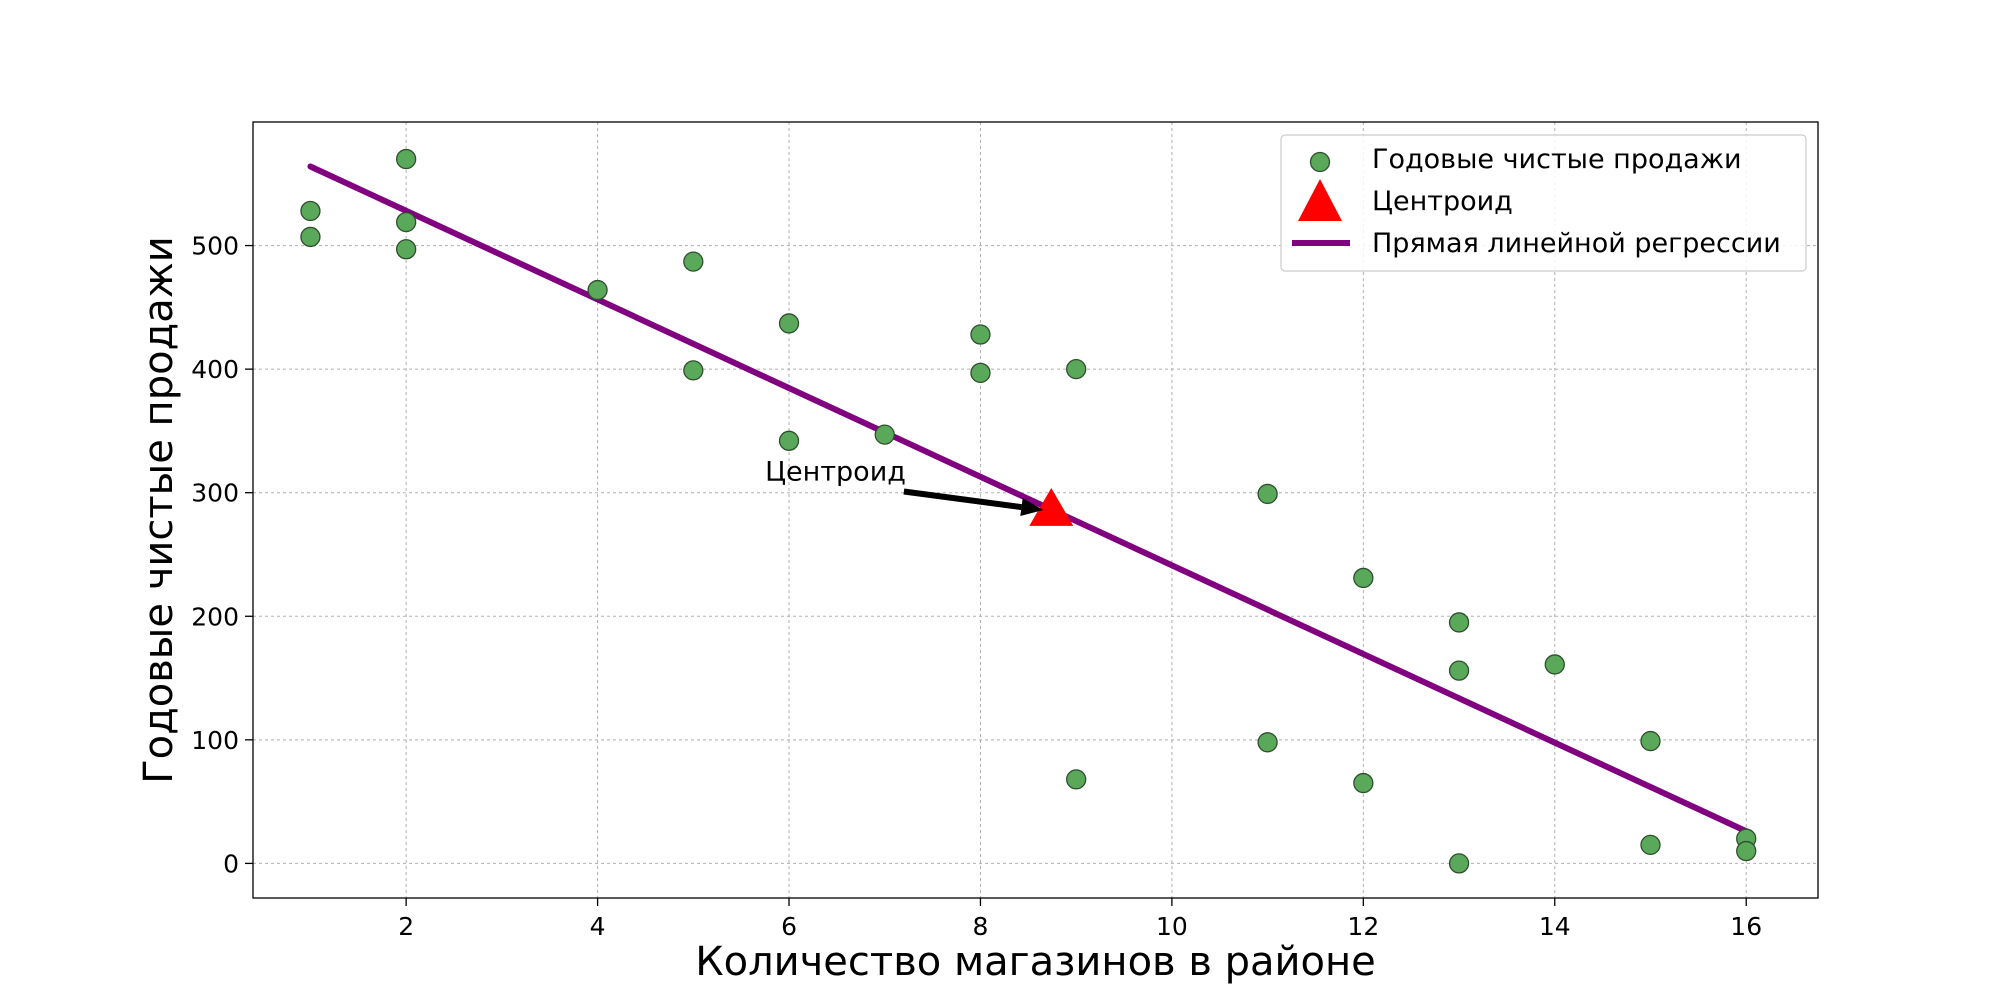 Image resolution: width=2000 pixels, height=1000 pixels. Describe the element at coordinates (981, 926) in the screenshot. I see `x-tick-label: 8` at that location.